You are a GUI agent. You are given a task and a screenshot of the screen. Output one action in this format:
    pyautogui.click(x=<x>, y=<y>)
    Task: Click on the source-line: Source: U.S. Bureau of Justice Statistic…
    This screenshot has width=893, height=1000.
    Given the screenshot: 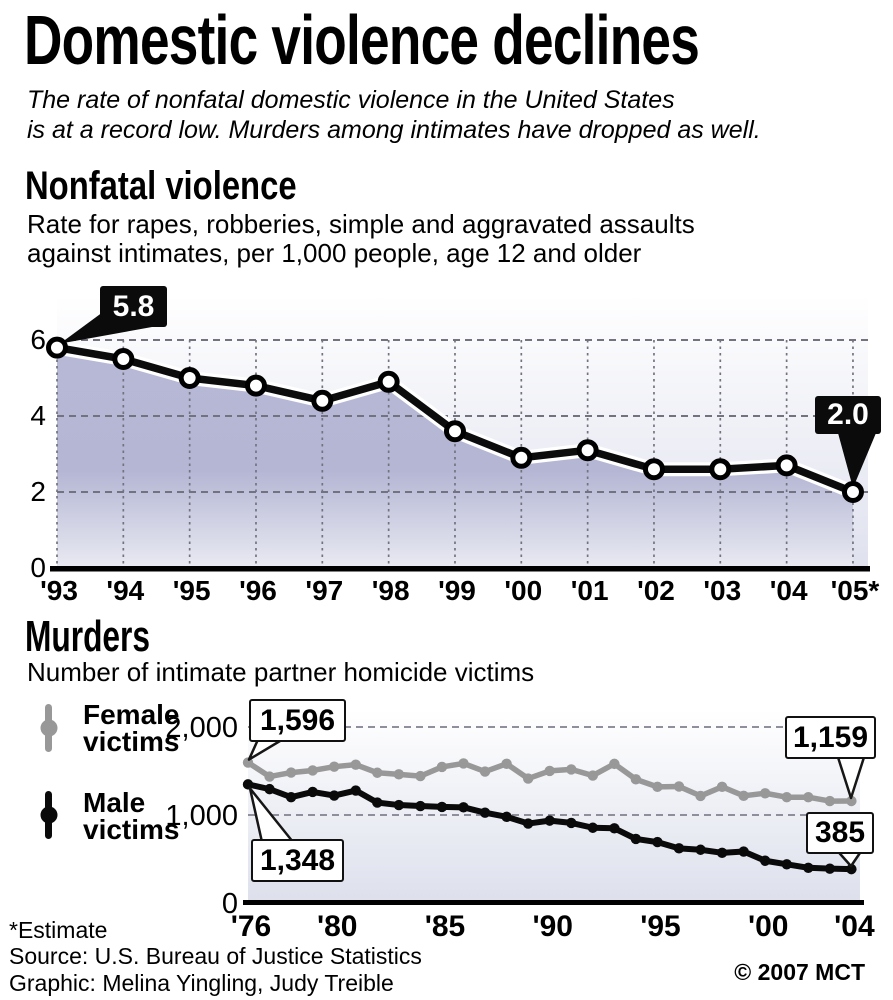 What is the action you would take?
    pyautogui.click(x=215, y=956)
    